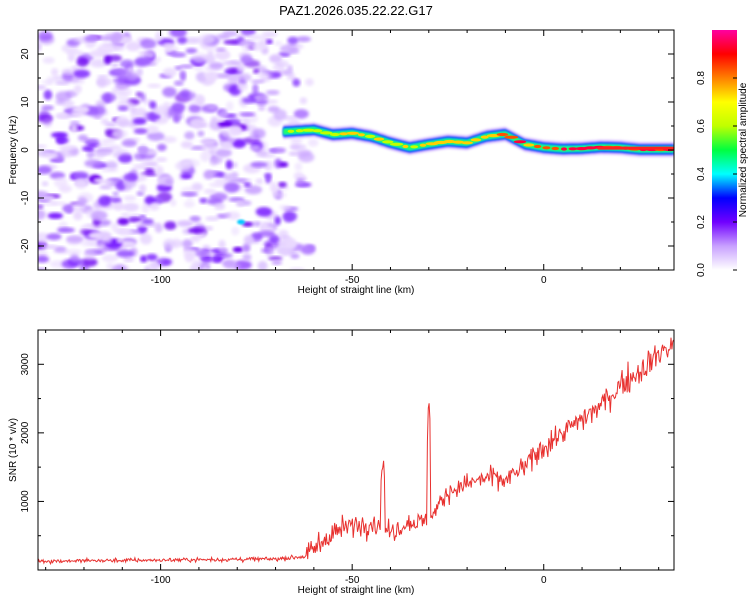 The image size is (750, 600). What do you see at coordinates (13, 450) in the screenshot?
I see `snr-ylabel: SNR (10 * v/v)` at bounding box center [13, 450].